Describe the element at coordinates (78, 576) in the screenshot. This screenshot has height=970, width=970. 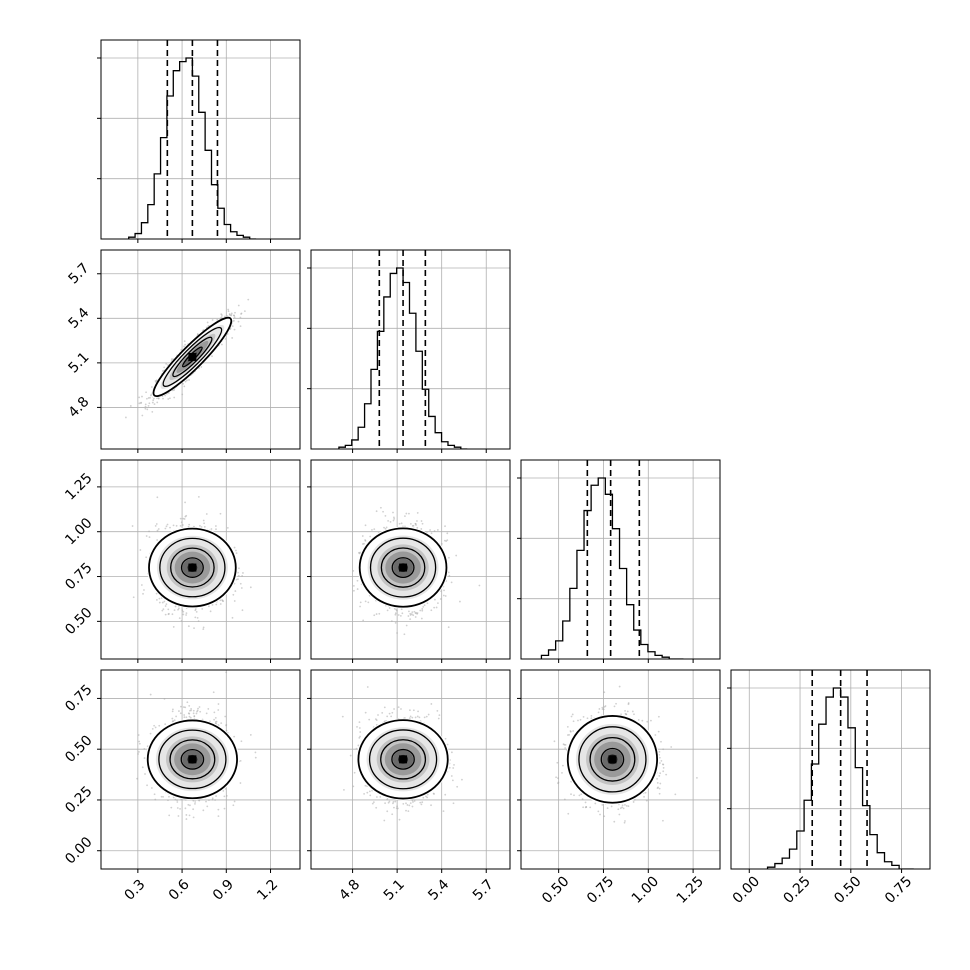
I see `y-tick-label: 0.75` at that location.